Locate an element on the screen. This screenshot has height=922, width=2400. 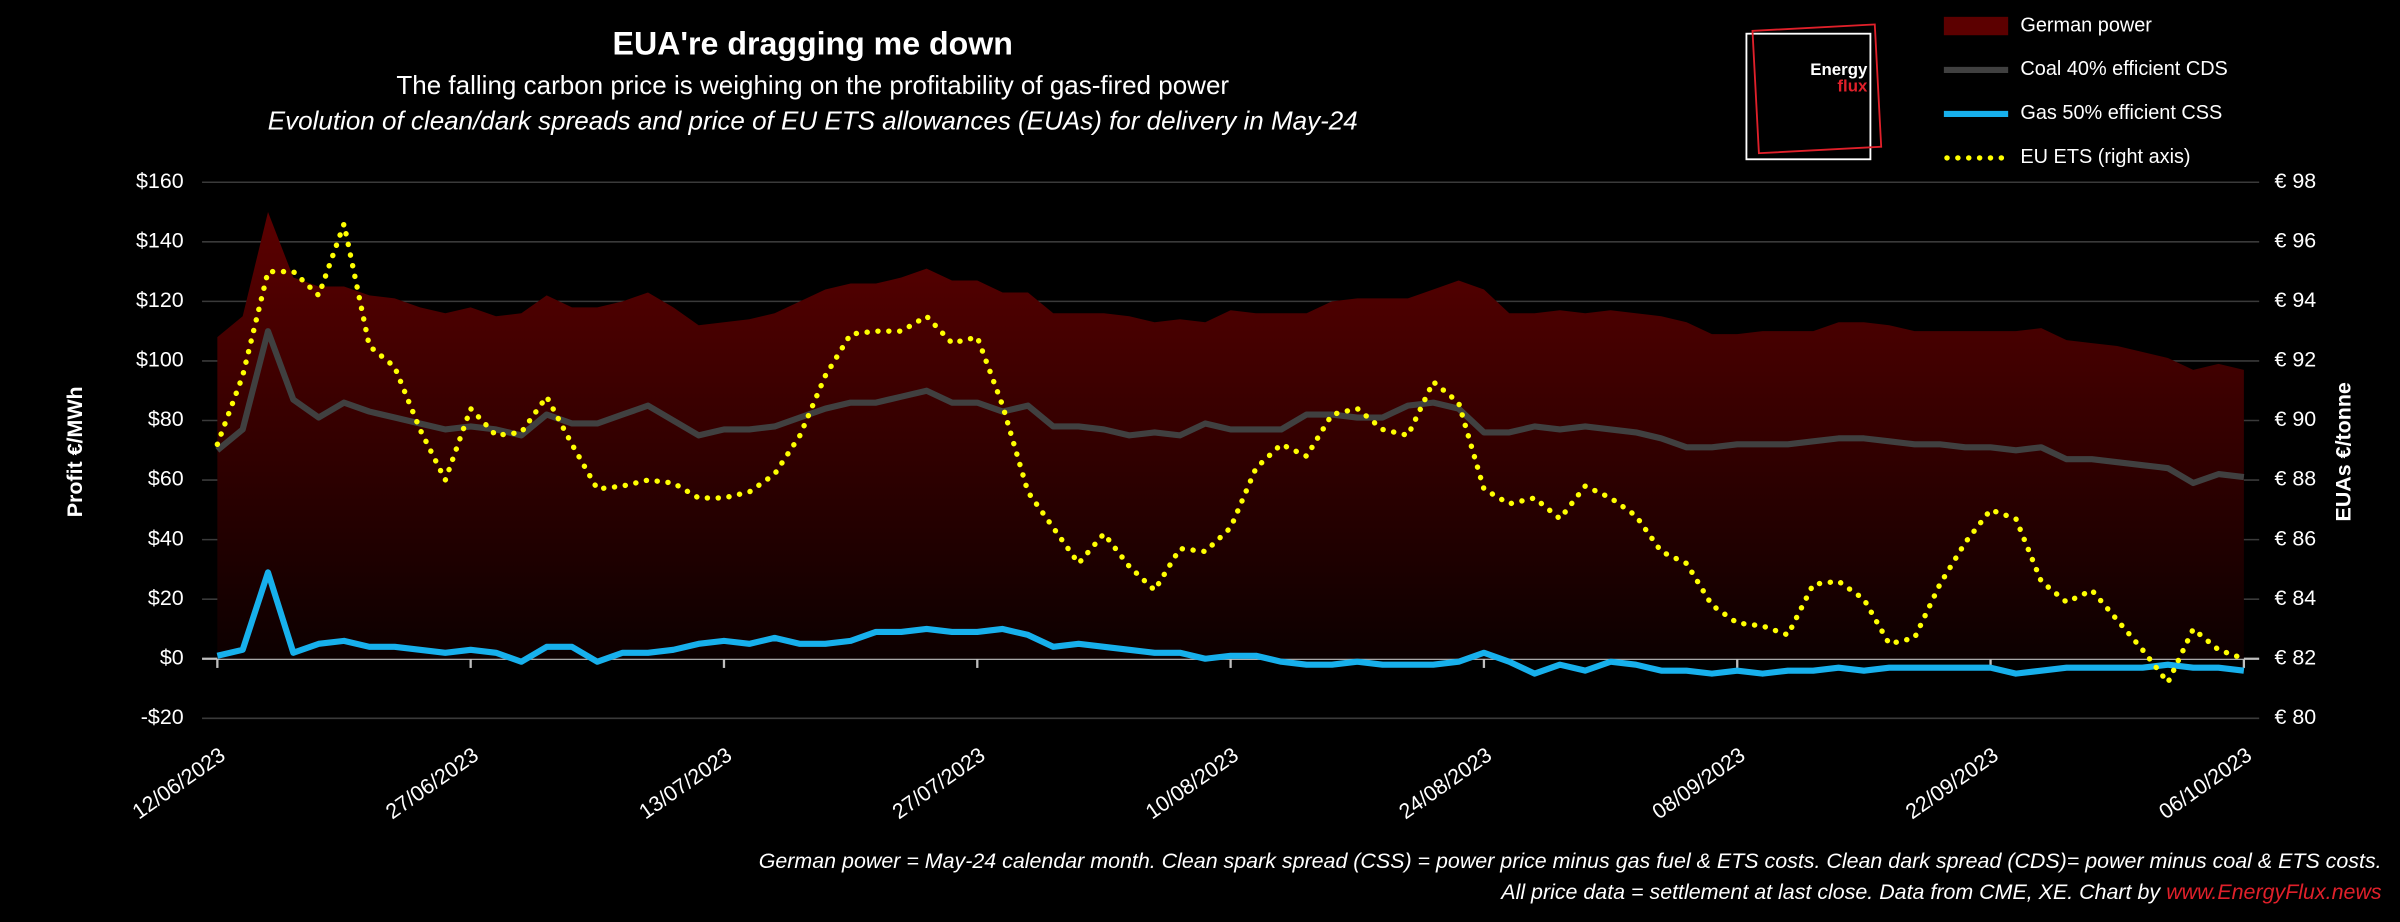
y2-tick-label: € 80 is located at coordinates (2295, 717).